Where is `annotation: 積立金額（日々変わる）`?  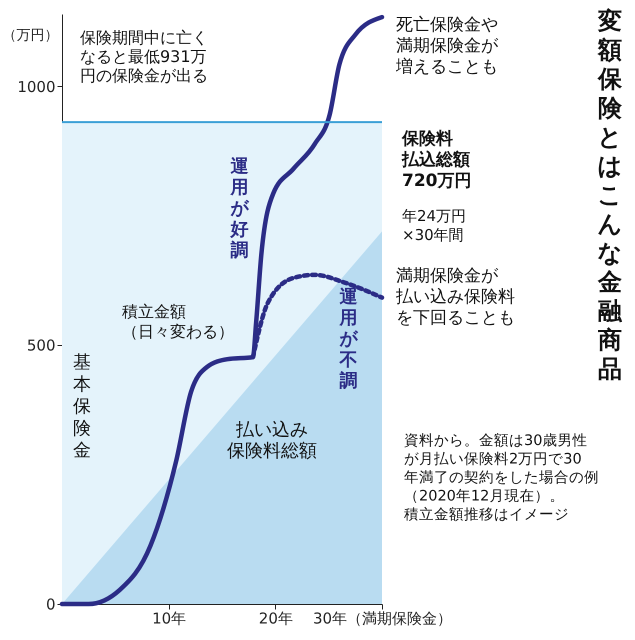
annotation: 積立金額（日々変わる） is located at coordinates (178, 321).